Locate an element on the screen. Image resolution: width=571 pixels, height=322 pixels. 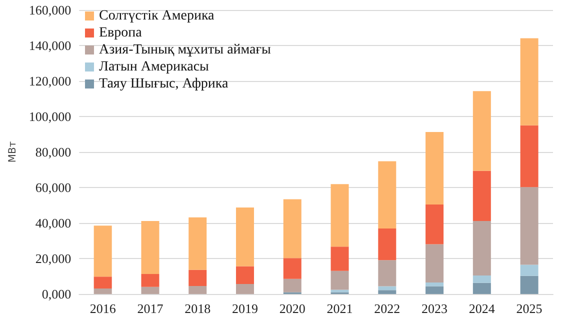
x-tick-label: 2023 is located at coordinates (435, 308).